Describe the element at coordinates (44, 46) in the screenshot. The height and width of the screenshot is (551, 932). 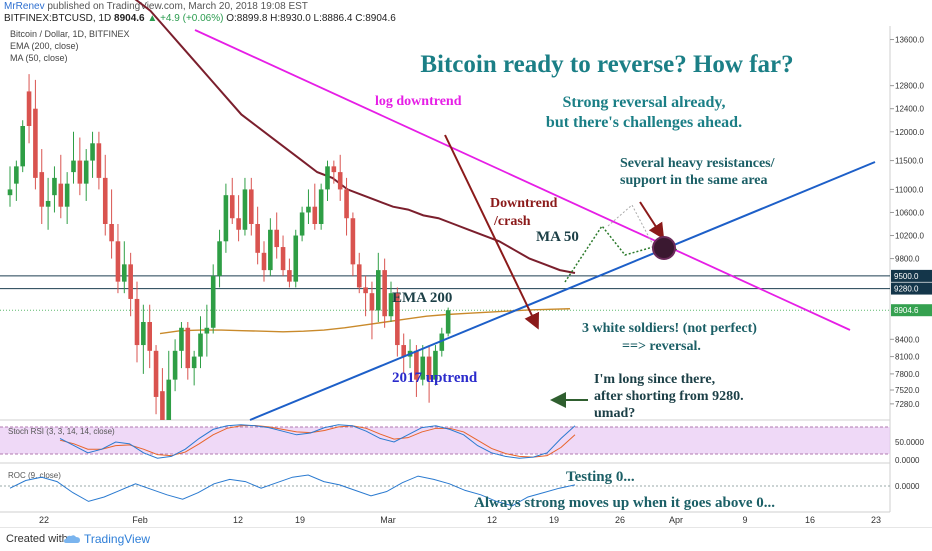
I see `ema-legend: EMA (200, close)` at that location.